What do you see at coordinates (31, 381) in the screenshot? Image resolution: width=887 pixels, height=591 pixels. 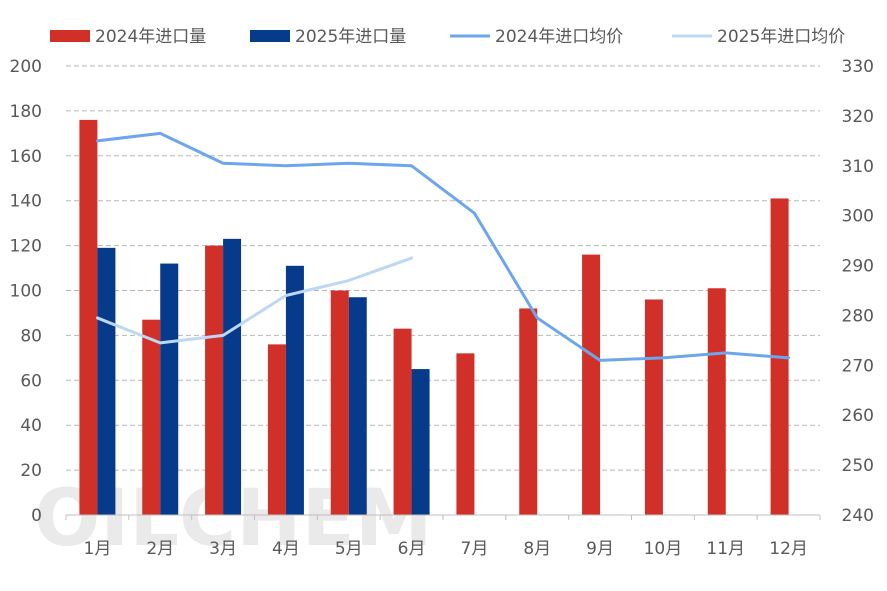 I see `left-axis-tick-label: 60` at bounding box center [31, 381].